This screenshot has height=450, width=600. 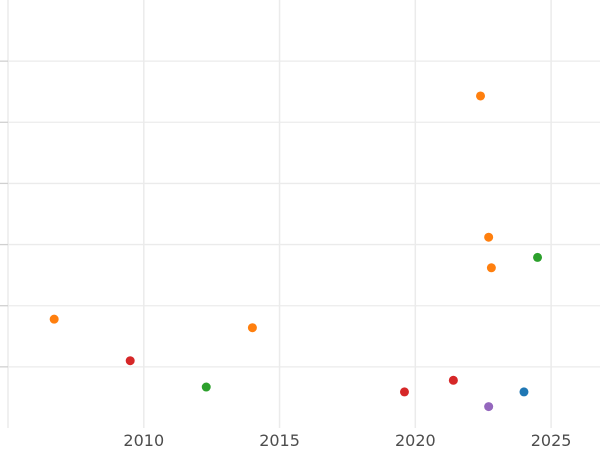 I want to click on x-tick-label-3: 2025, so click(x=551, y=440).